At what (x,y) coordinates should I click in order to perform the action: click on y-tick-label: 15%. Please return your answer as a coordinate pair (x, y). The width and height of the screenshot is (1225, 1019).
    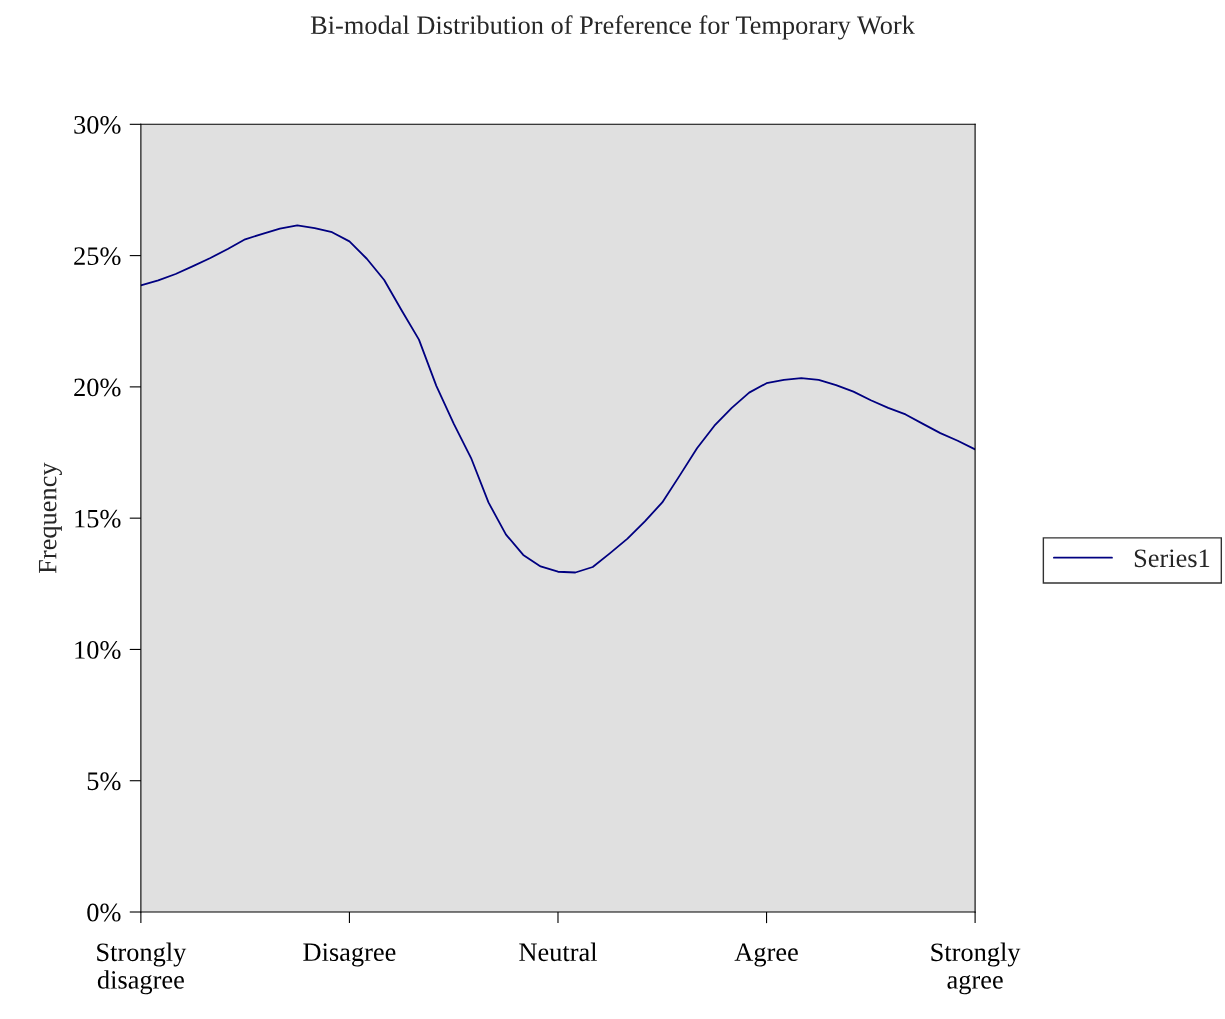
    Looking at the image, I should click on (98, 518).